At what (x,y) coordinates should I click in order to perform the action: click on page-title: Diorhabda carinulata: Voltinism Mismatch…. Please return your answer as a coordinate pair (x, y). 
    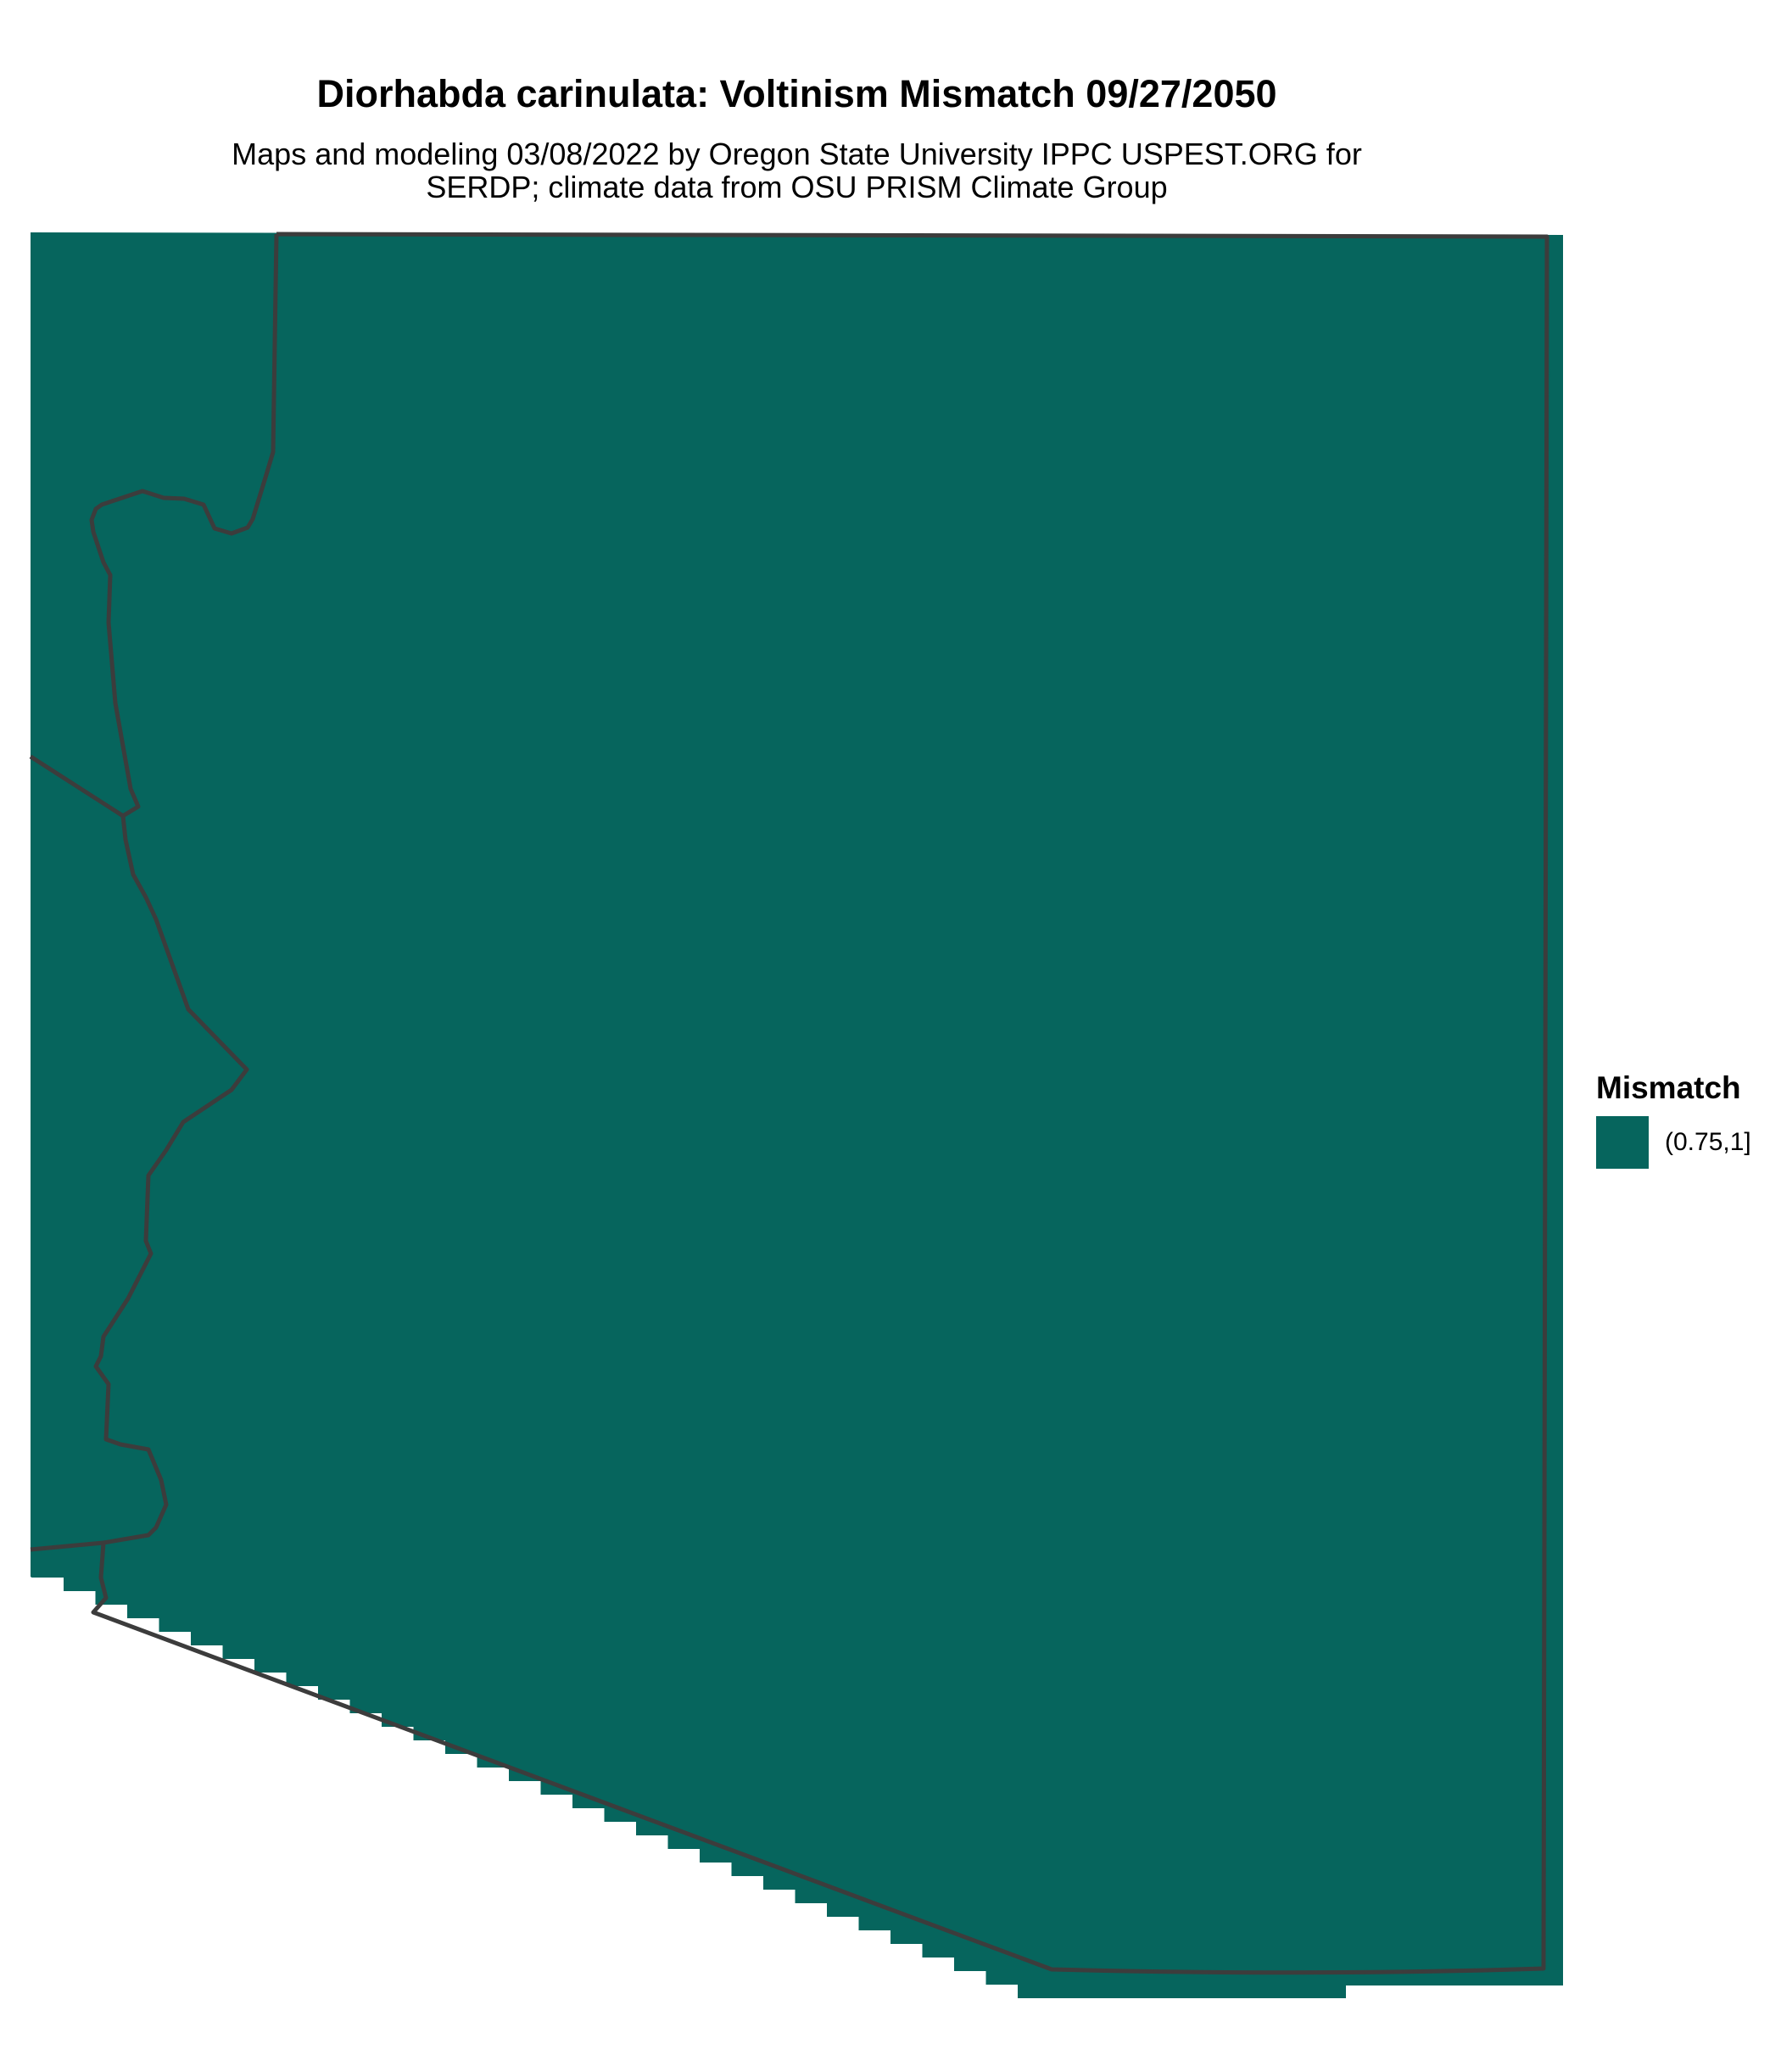
    Looking at the image, I should click on (797, 93).